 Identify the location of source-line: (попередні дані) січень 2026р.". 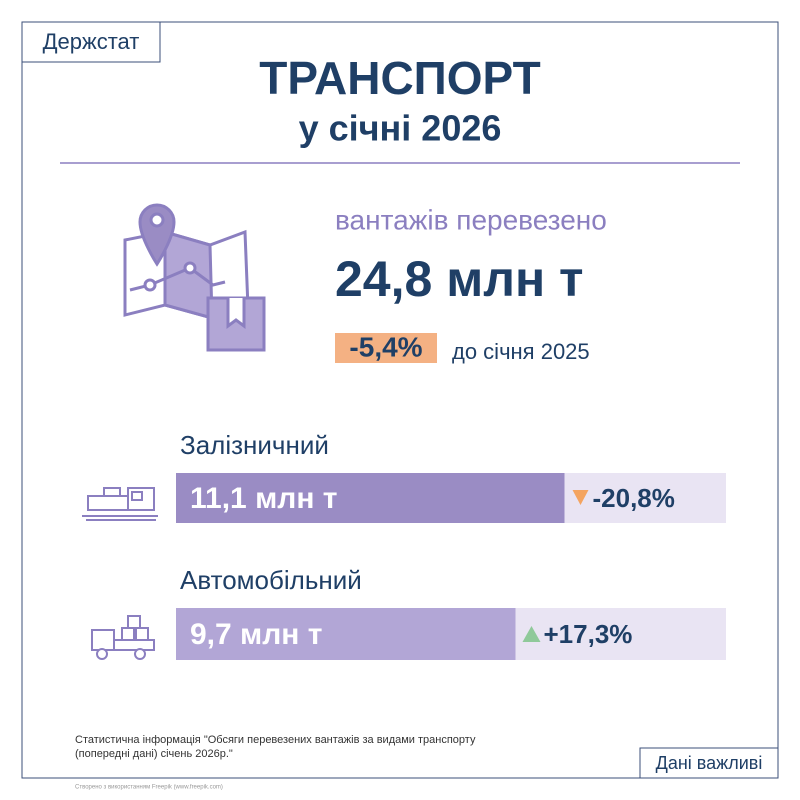
(154, 754).